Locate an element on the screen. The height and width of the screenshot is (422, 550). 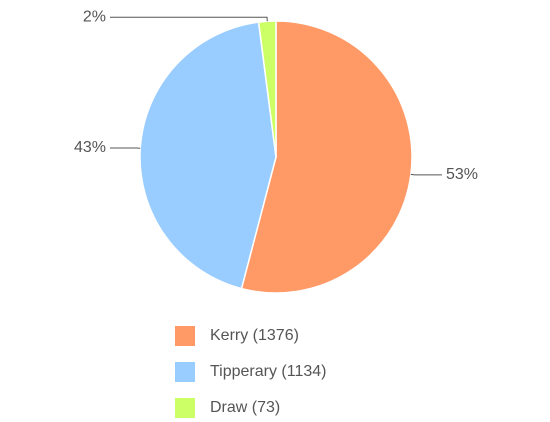
legend-label: Kerry (1376) is located at coordinates (254, 335).